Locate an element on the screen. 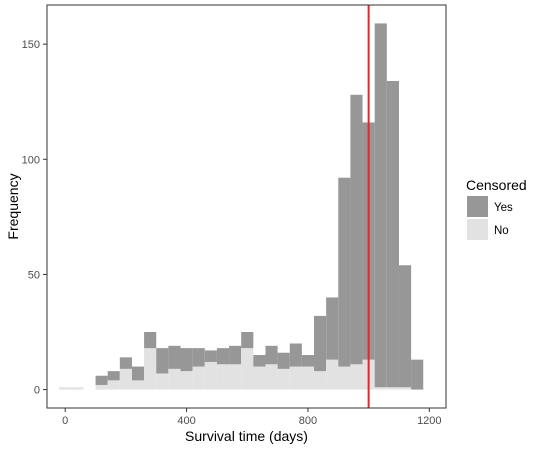  x-tick-label: 400 is located at coordinates (186, 421).